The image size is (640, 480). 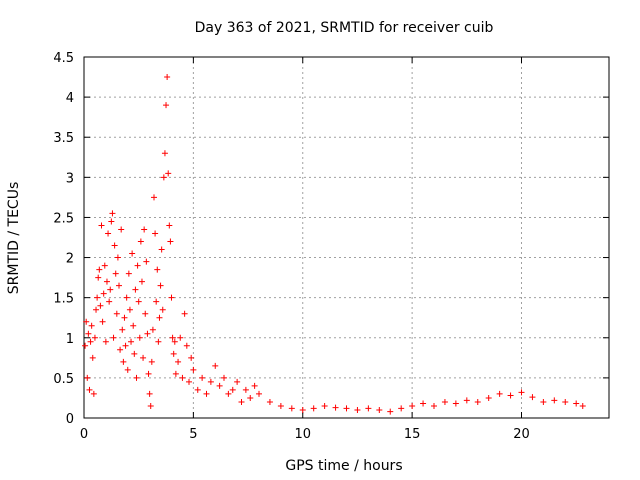 What do you see at coordinates (70, 178) in the screenshot?
I see `y-tick-label: 3` at bounding box center [70, 178].